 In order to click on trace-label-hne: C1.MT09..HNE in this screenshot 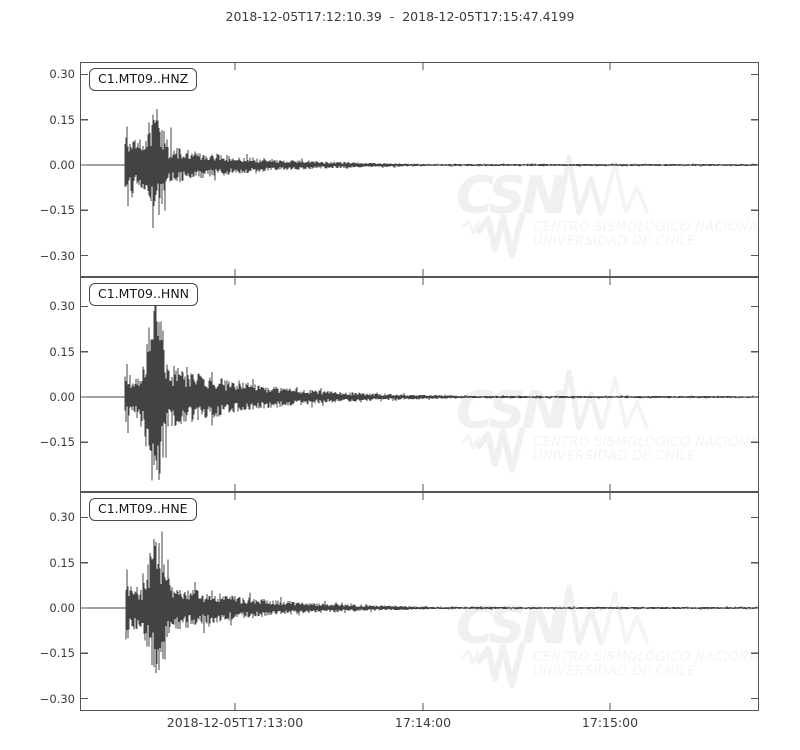, I will do `click(143, 510)`.